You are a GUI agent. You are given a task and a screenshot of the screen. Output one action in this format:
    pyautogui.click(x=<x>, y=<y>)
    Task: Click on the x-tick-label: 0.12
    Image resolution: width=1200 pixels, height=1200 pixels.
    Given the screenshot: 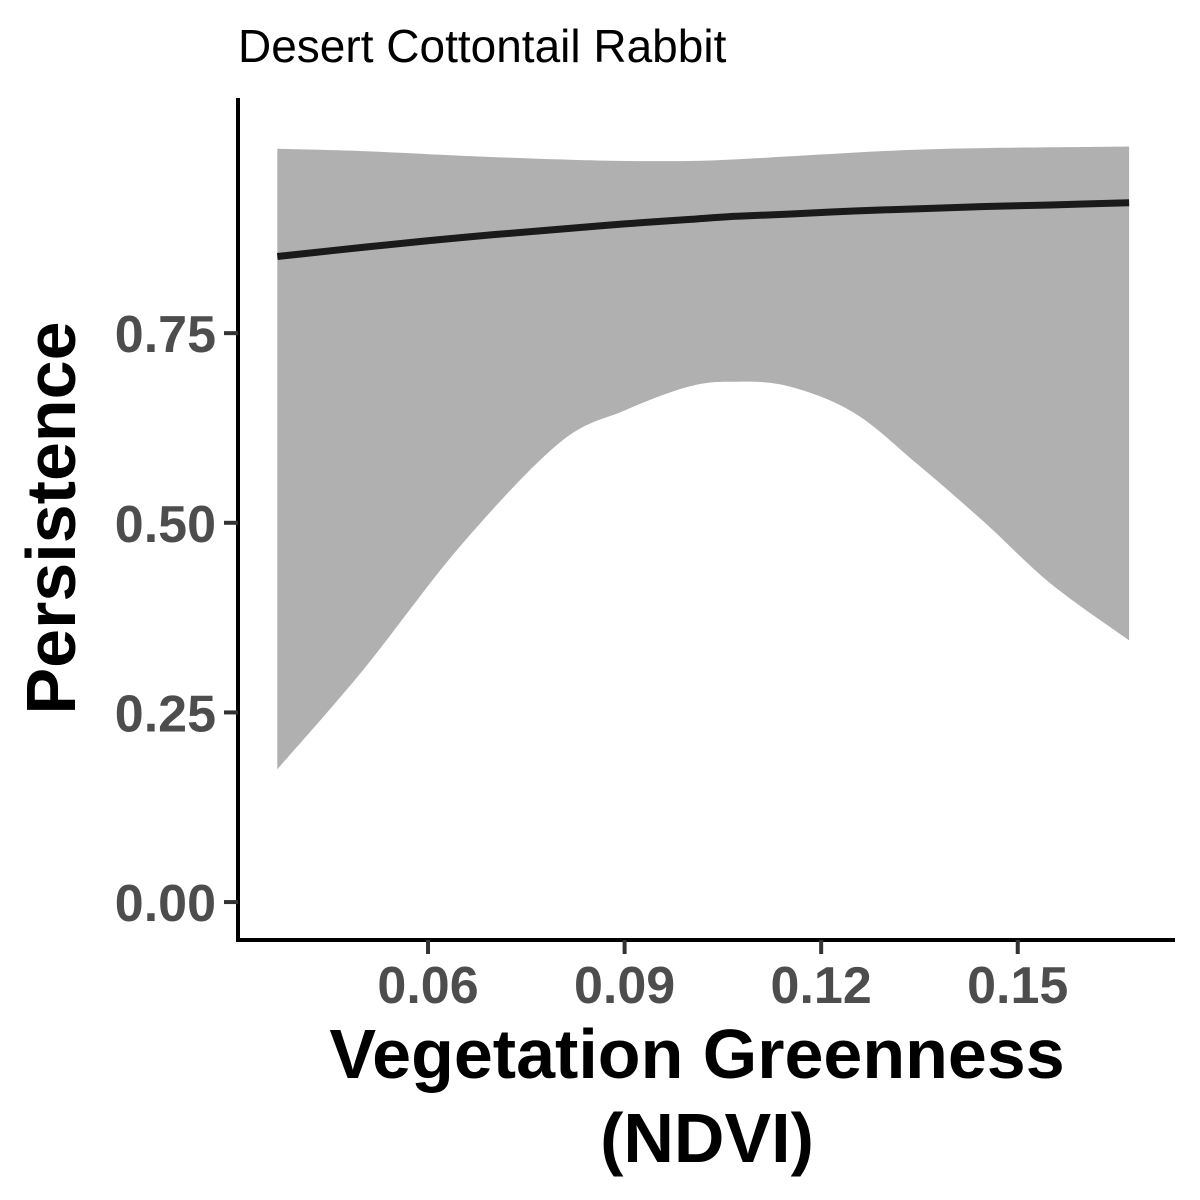 What is the action you would take?
    pyautogui.click(x=821, y=986)
    